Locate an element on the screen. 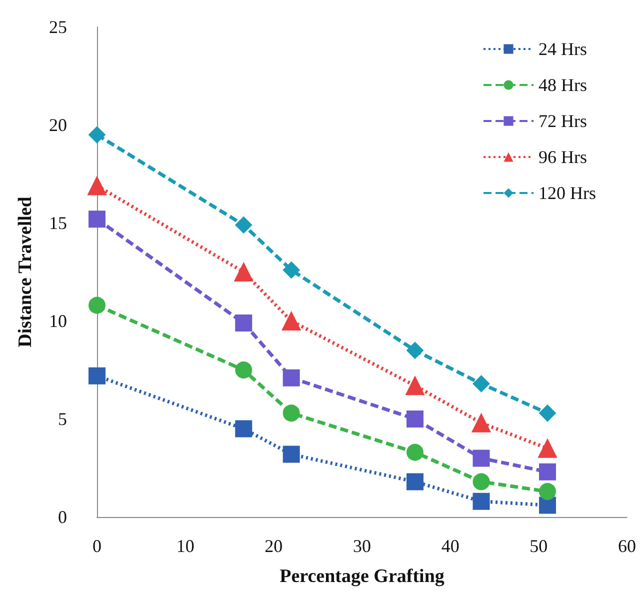 The width and height of the screenshot is (641, 604). y-tick-label: 15 is located at coordinates (58, 223).